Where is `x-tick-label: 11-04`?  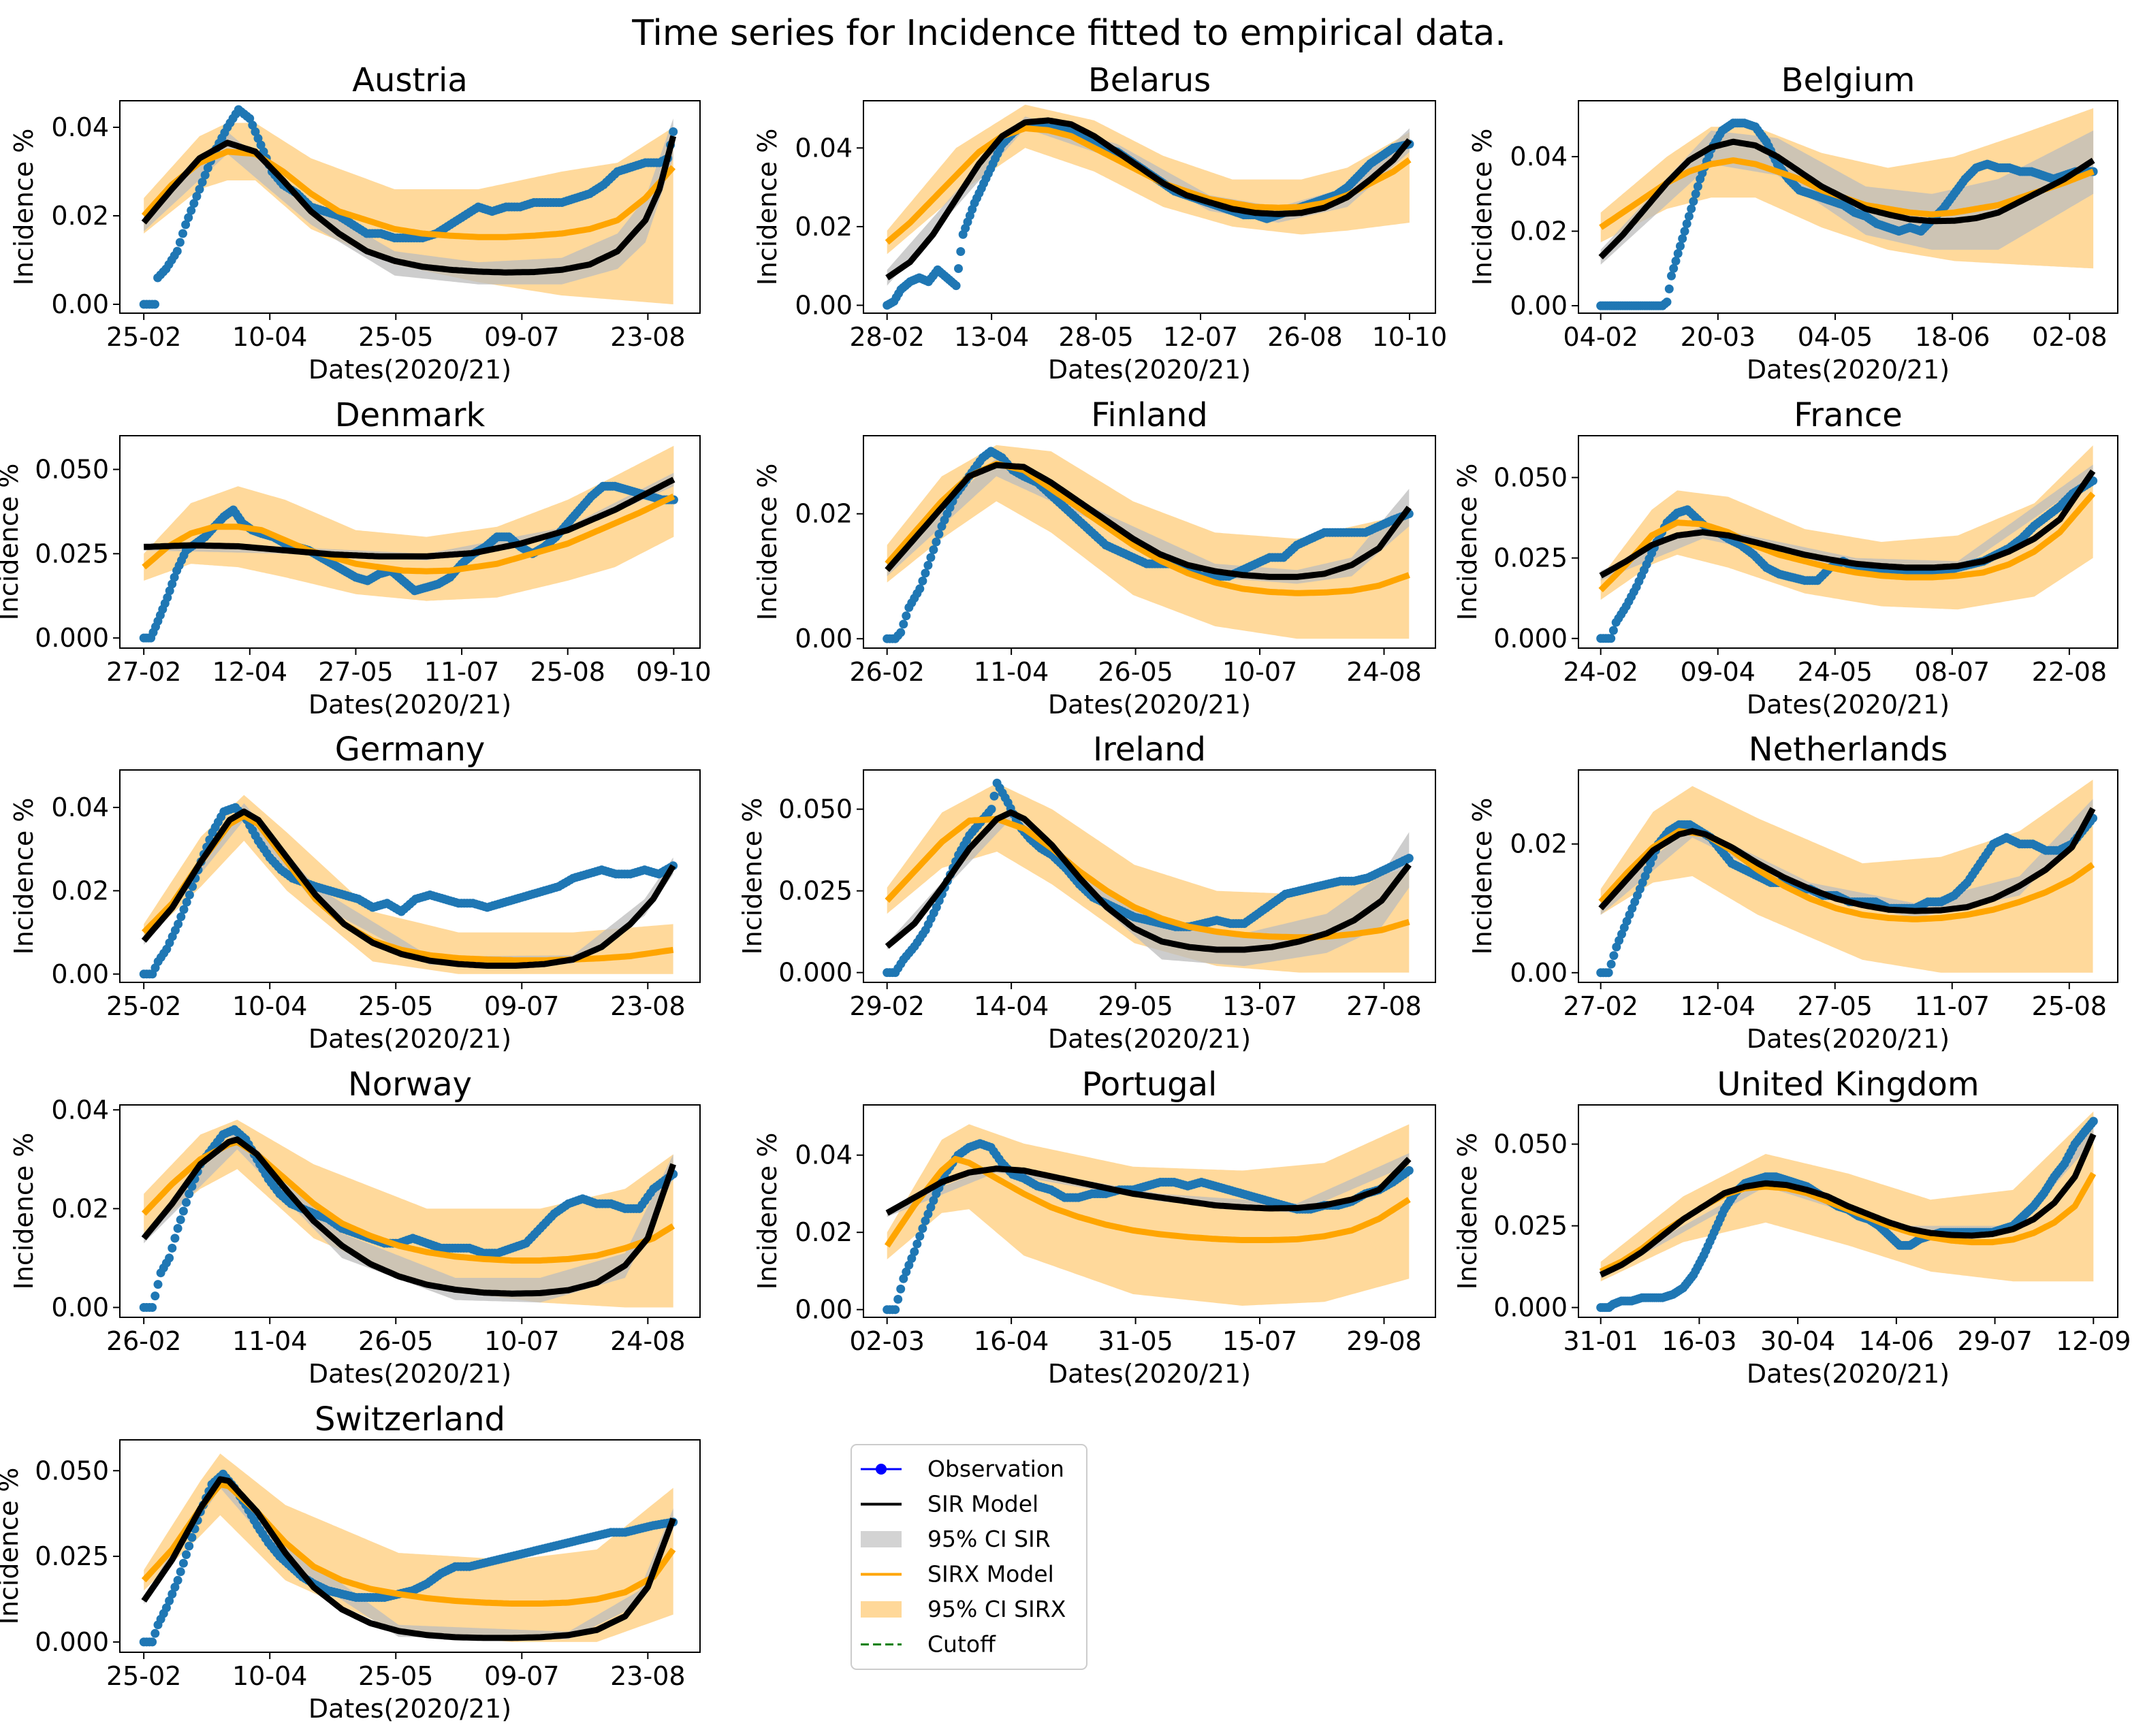 x-tick-label: 11-04 is located at coordinates (269, 1341).